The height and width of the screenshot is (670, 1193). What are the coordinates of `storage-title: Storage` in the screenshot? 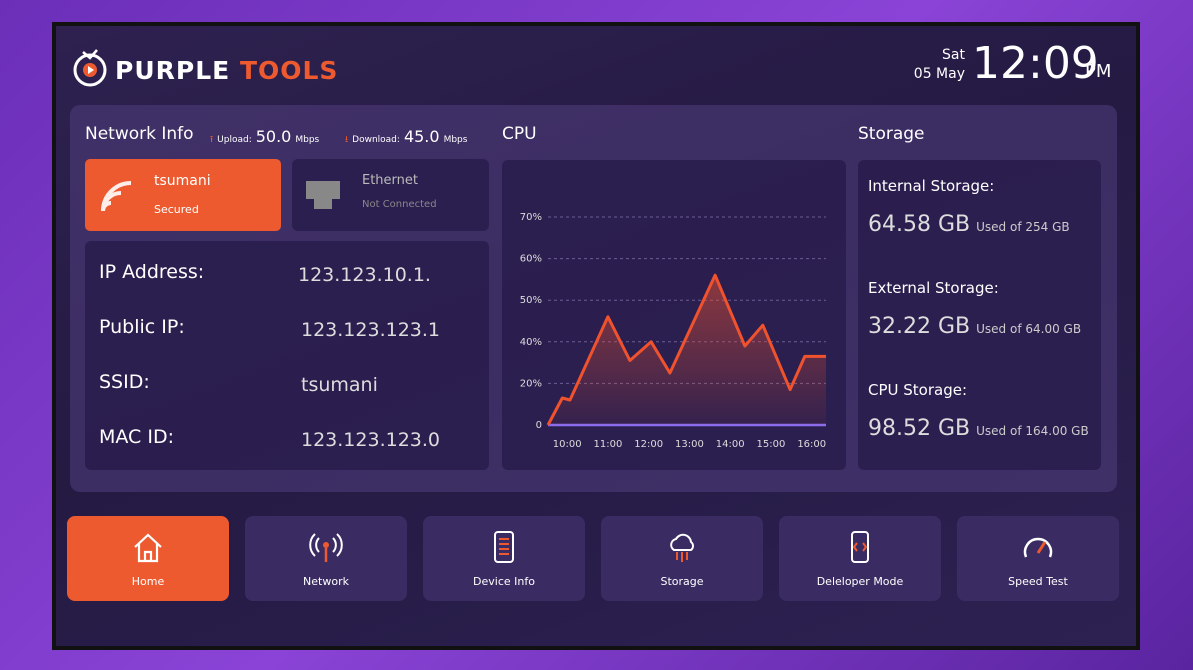 It's located at (891, 134).